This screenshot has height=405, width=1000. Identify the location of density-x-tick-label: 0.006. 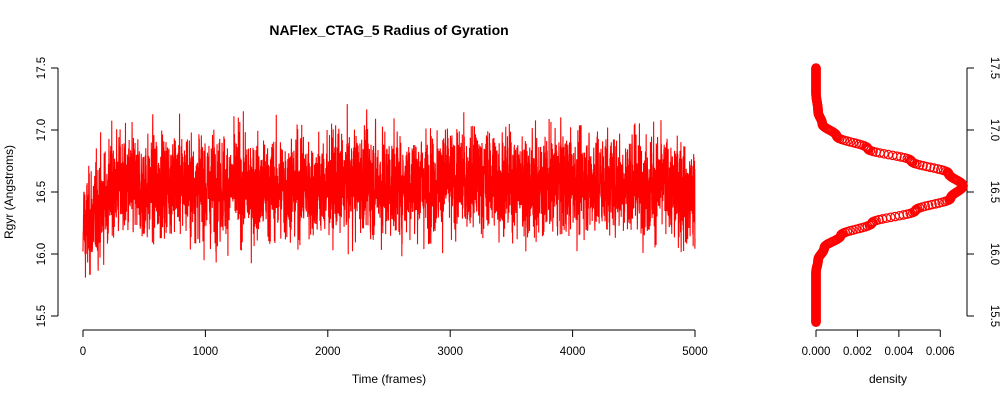
(940, 352).